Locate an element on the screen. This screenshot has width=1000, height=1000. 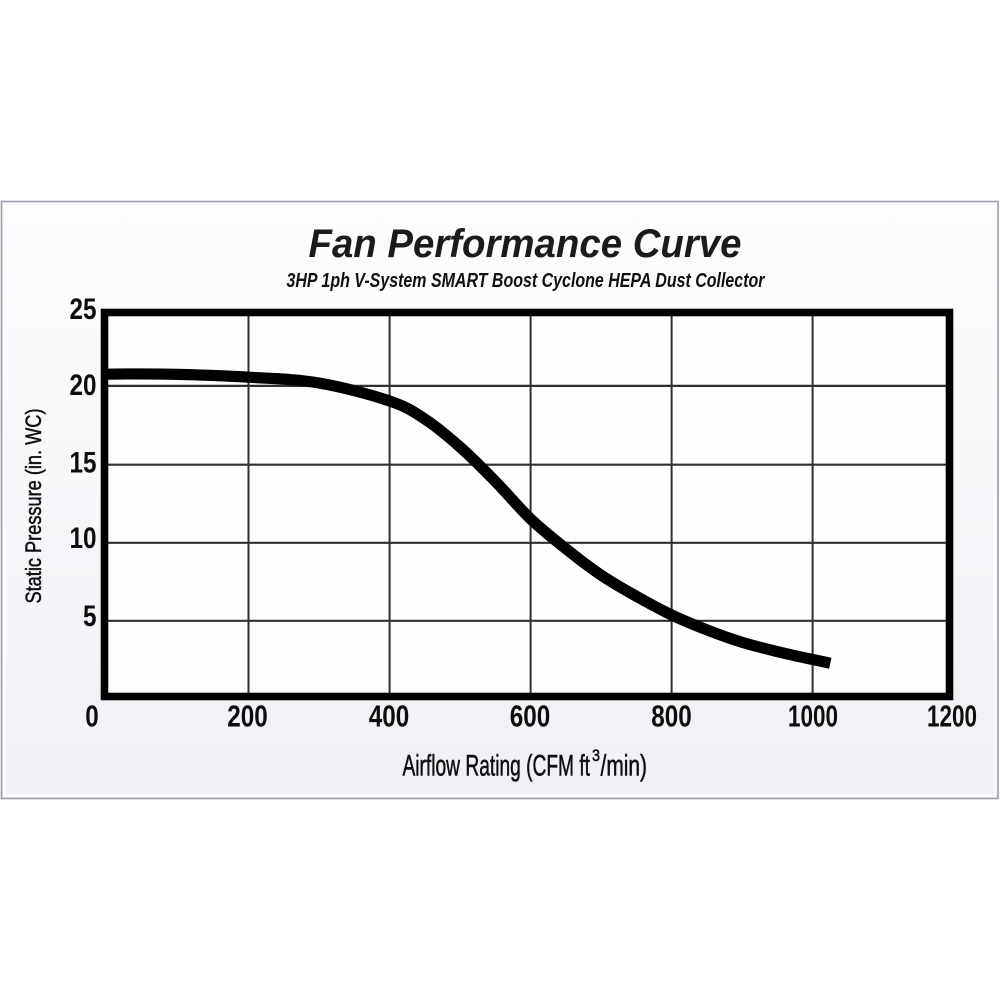
svg-text: 15 is located at coordinates (83, 462).